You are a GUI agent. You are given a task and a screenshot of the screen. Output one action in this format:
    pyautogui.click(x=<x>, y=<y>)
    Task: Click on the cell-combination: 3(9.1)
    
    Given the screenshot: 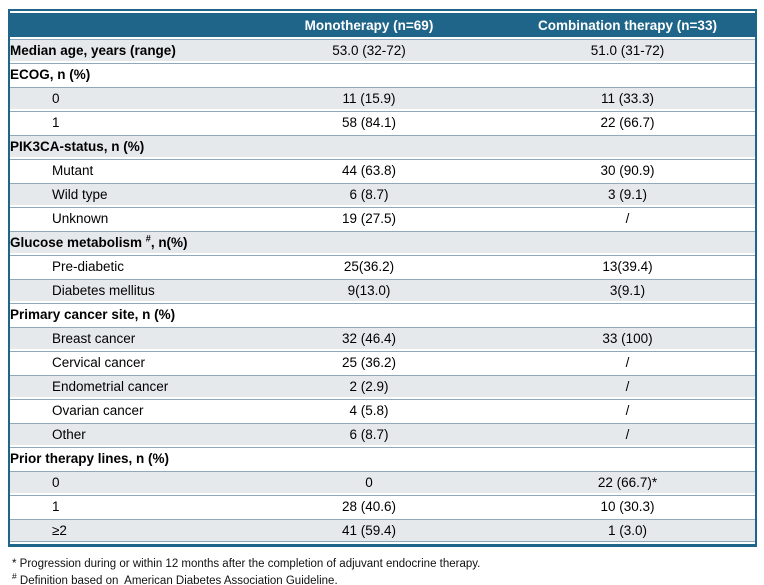 What is the action you would take?
    pyautogui.click(x=627, y=290)
    